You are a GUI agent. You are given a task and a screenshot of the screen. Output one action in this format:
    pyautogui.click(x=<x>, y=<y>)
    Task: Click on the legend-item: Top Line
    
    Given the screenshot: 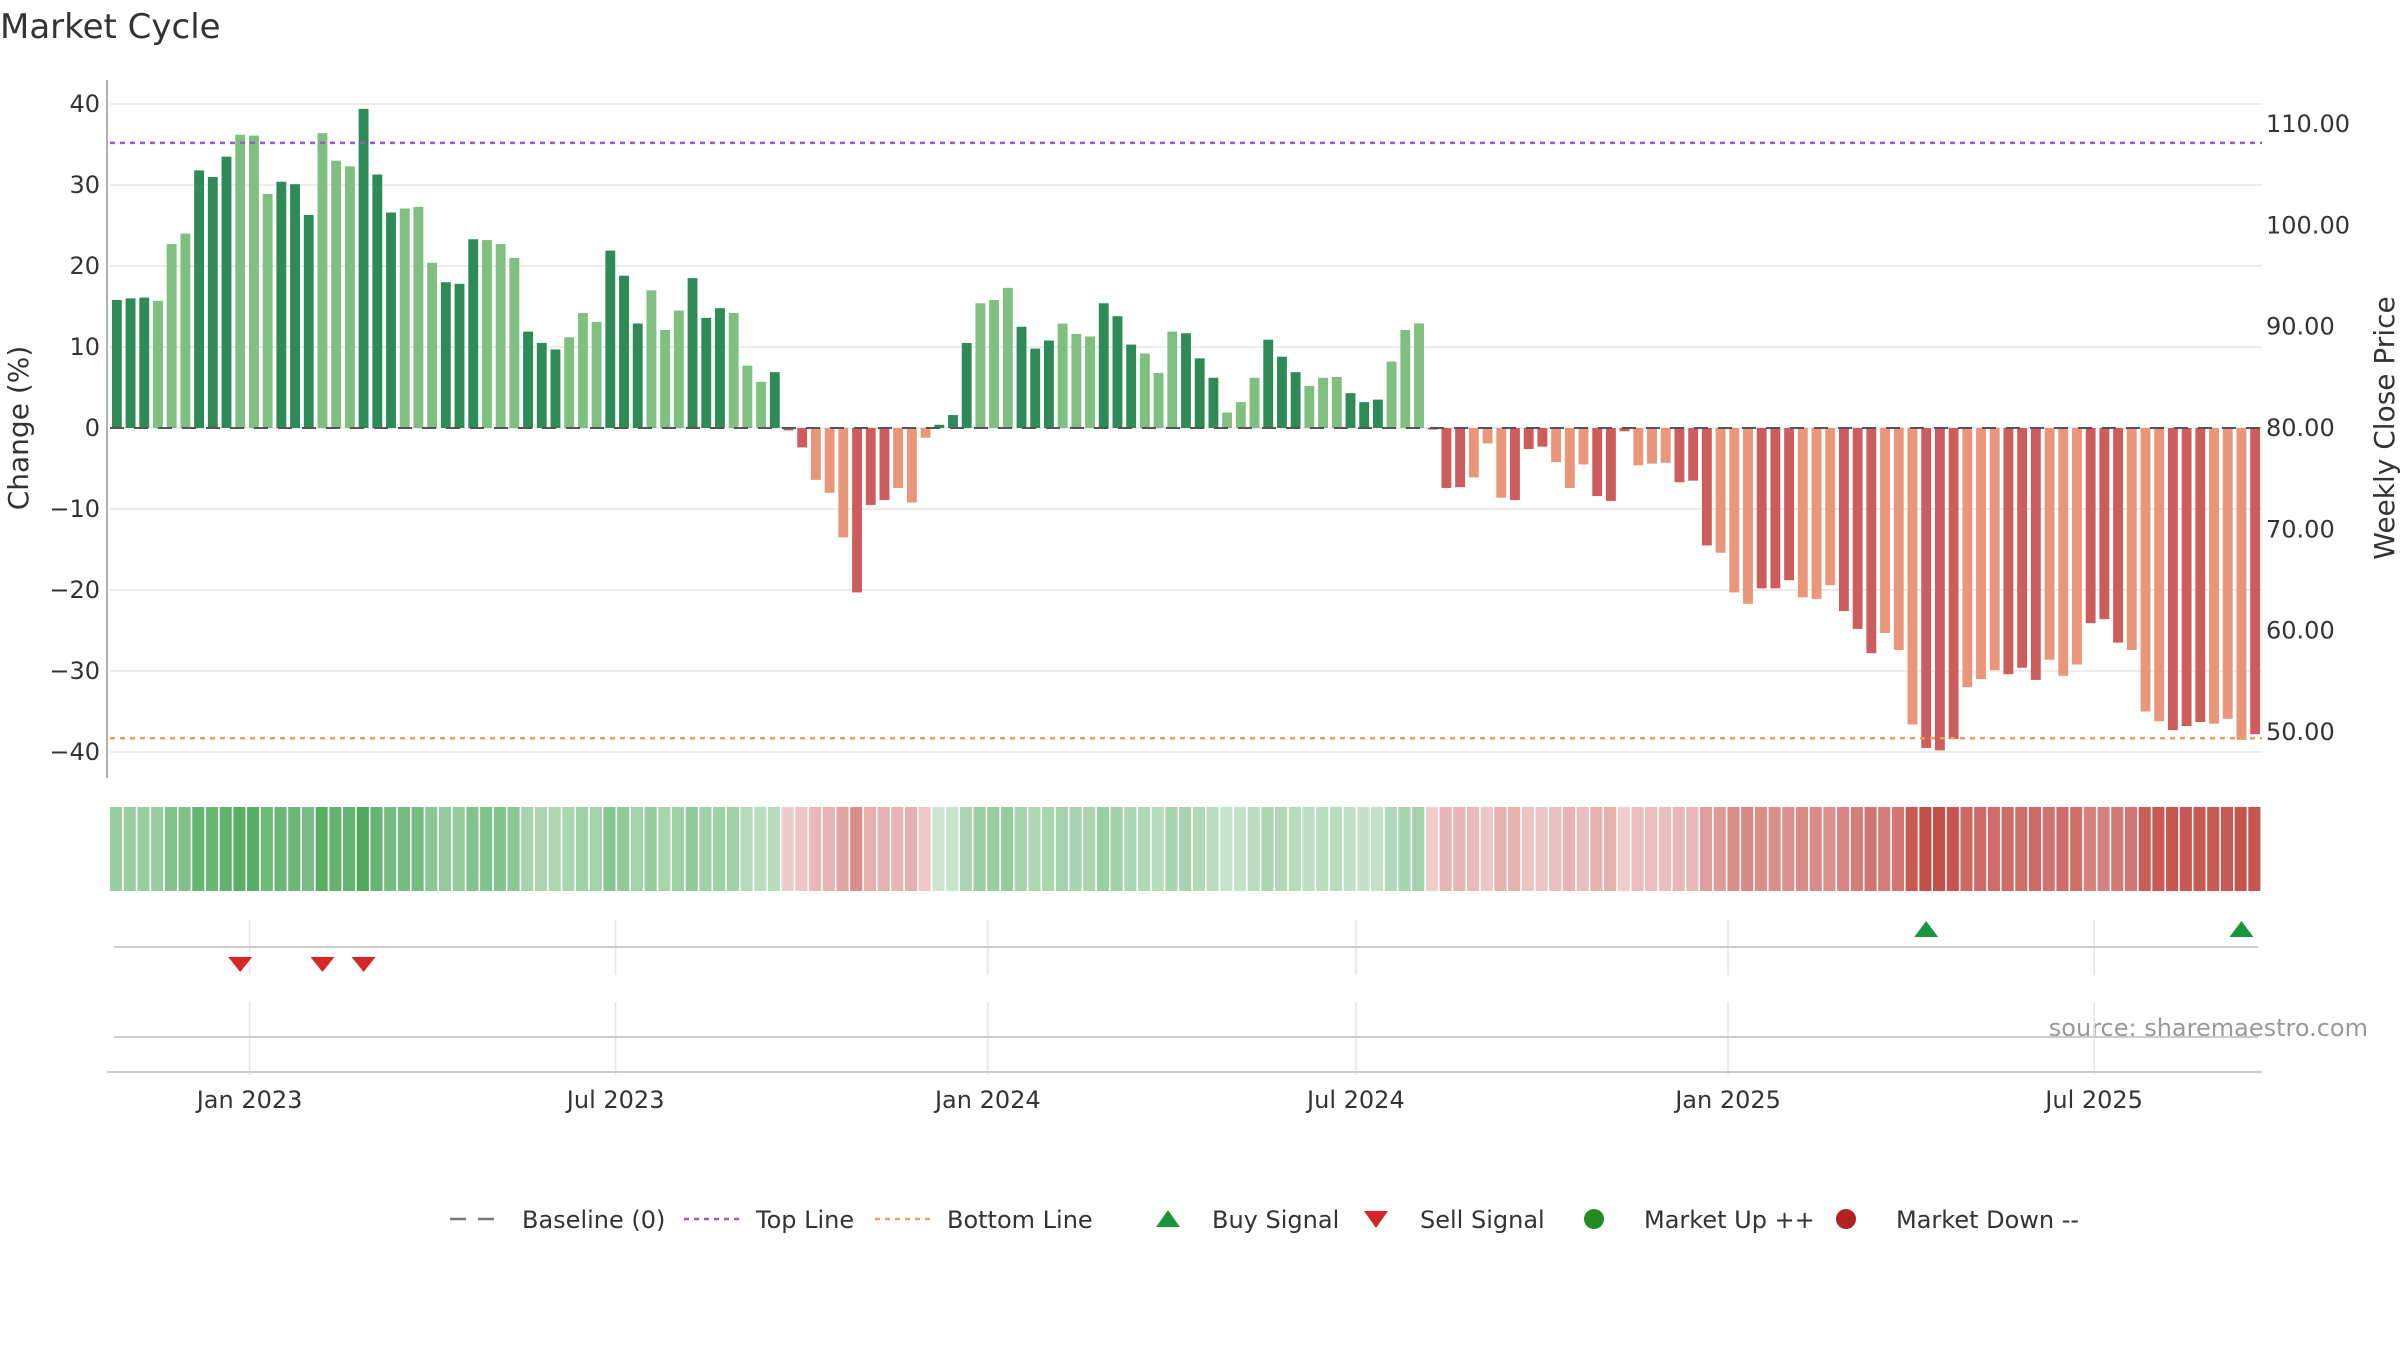 What is the action you would take?
    pyautogui.click(x=769, y=1220)
    